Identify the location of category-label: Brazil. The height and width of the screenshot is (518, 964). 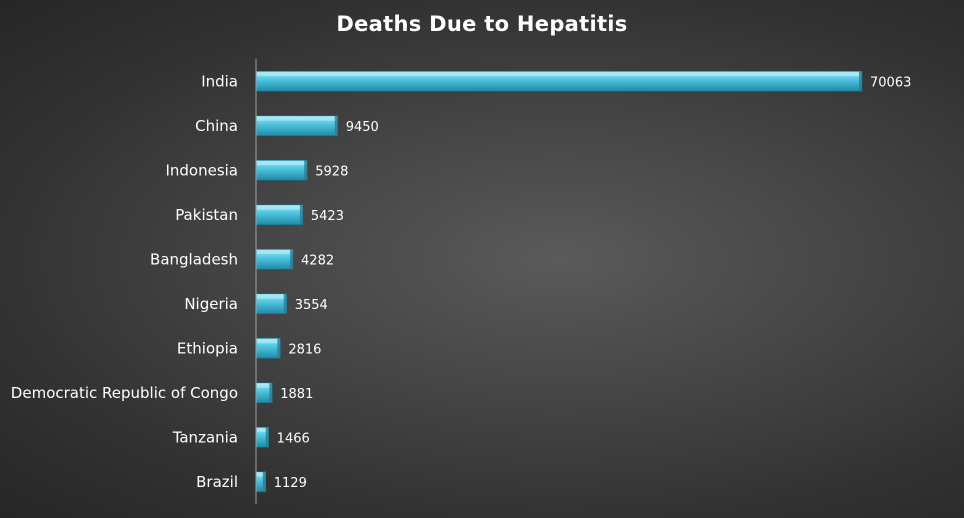
(217, 482).